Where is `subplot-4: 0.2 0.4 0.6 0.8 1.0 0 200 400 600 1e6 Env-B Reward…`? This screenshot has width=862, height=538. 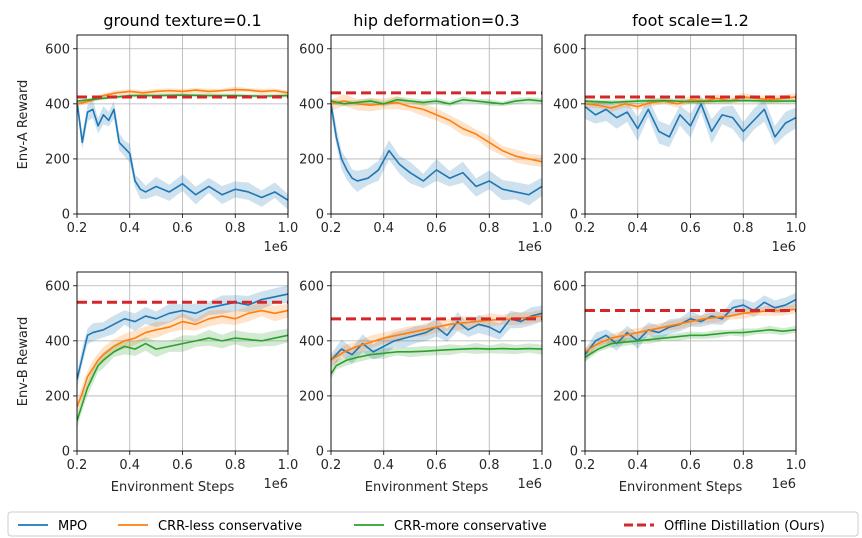 subplot-4: 0.2 0.4 0.6 0.8 1.0 0 200 400 600 1e6 Env-B Reward… is located at coordinates (157, 383).